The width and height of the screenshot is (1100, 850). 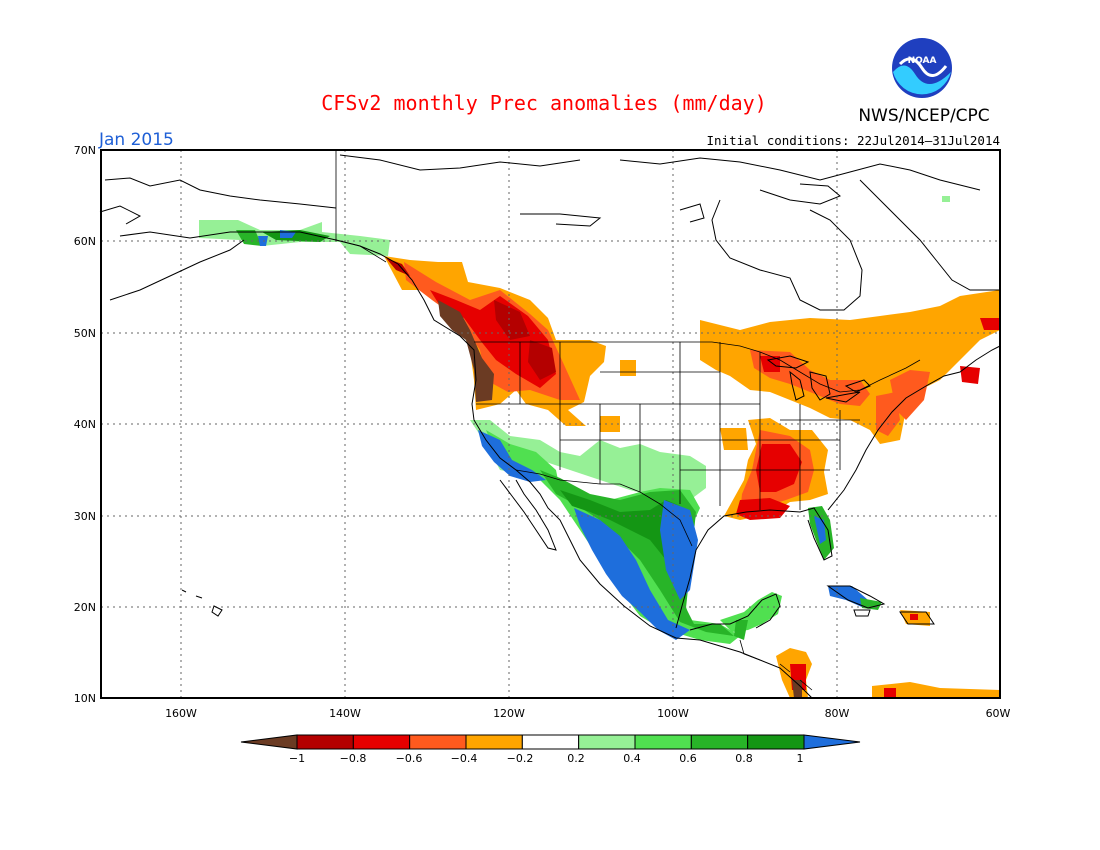 I want to click on latitude-labels: 70N 60N 50N 40N 30N 20N 10N, so click(x=85, y=424).